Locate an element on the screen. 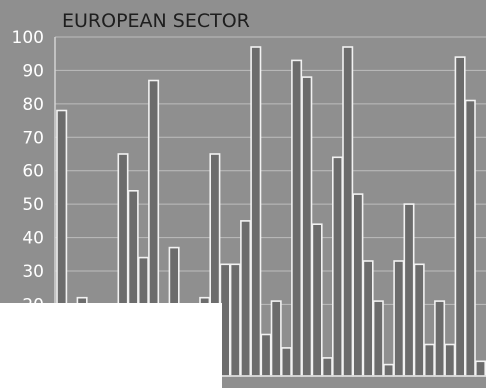 This screenshot has width=486, height=388. y-tick-label: 80 is located at coordinates (33, 105).